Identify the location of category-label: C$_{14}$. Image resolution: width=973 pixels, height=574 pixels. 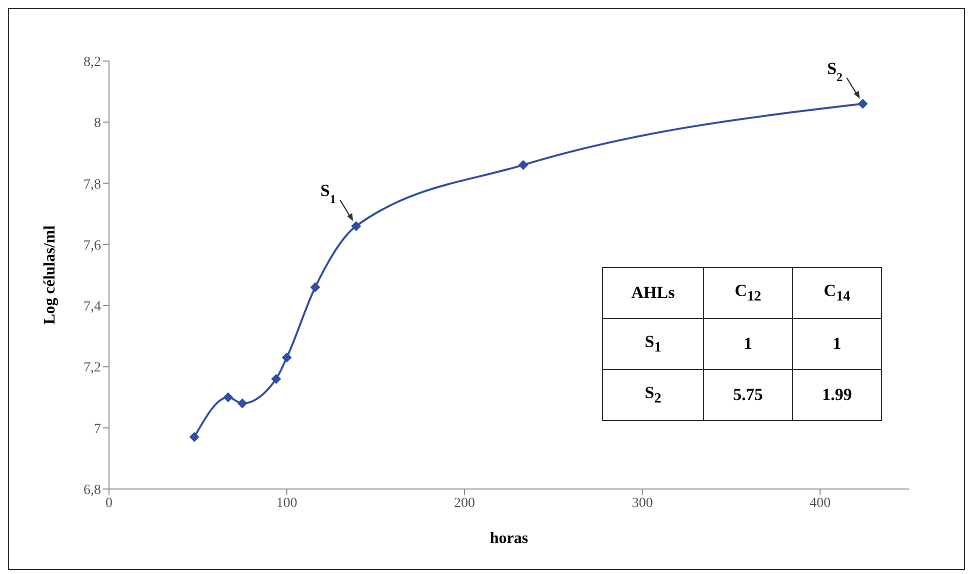
(837, 292).